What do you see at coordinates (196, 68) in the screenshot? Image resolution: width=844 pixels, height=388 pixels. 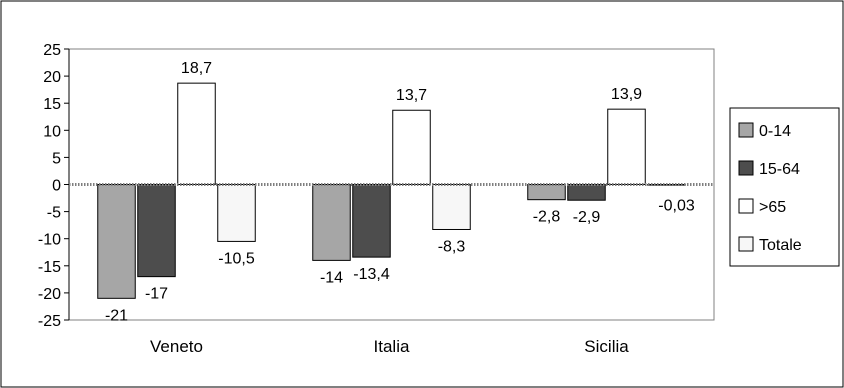 I see `data-label: 18,7` at bounding box center [196, 68].